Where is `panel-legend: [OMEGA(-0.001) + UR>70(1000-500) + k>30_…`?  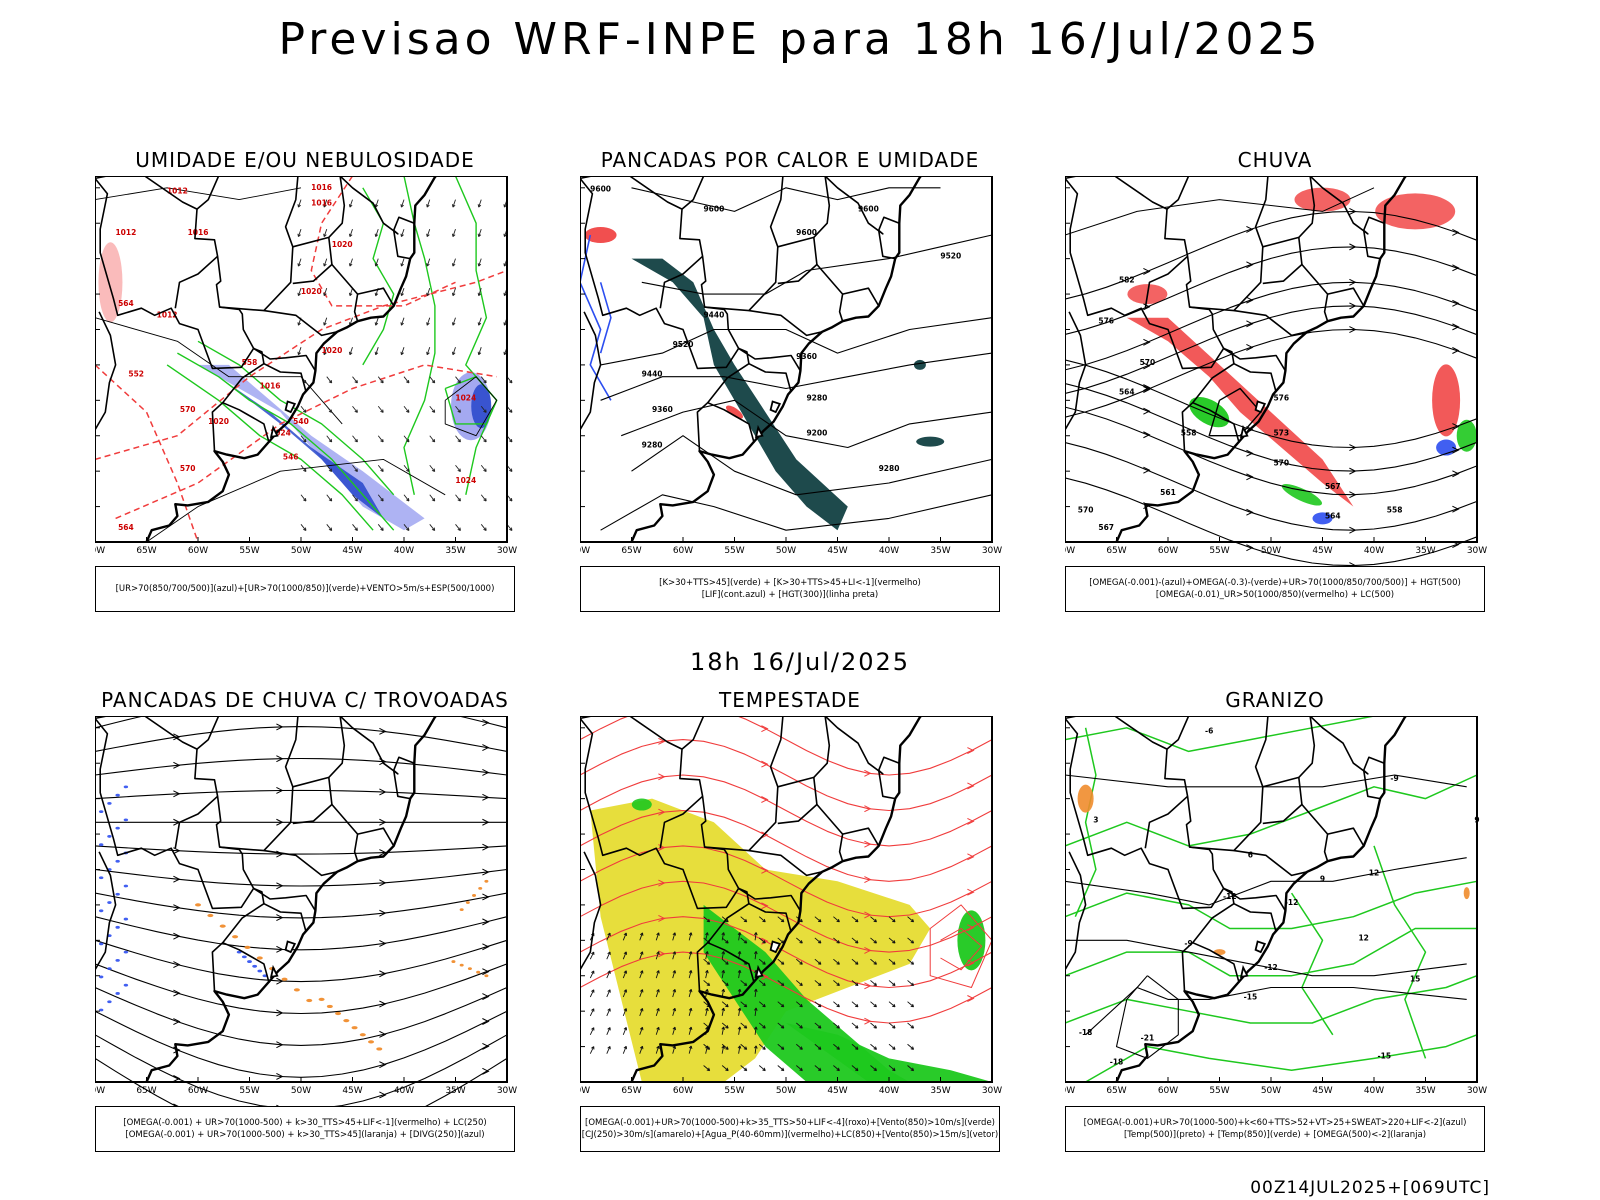
panel-legend: [OMEGA(-0.001) + UR>70(1000-500) + k>30_… is located at coordinates (305, 1129).